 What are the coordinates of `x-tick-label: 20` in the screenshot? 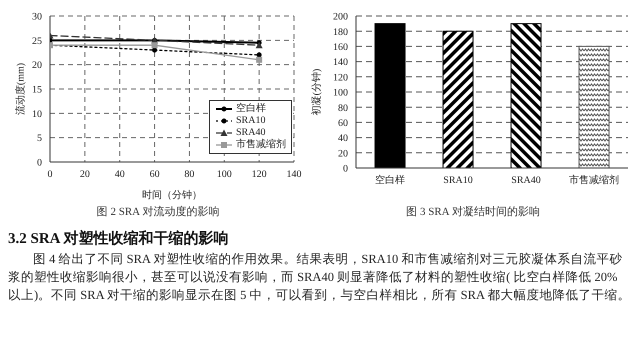 It's located at (85, 174).